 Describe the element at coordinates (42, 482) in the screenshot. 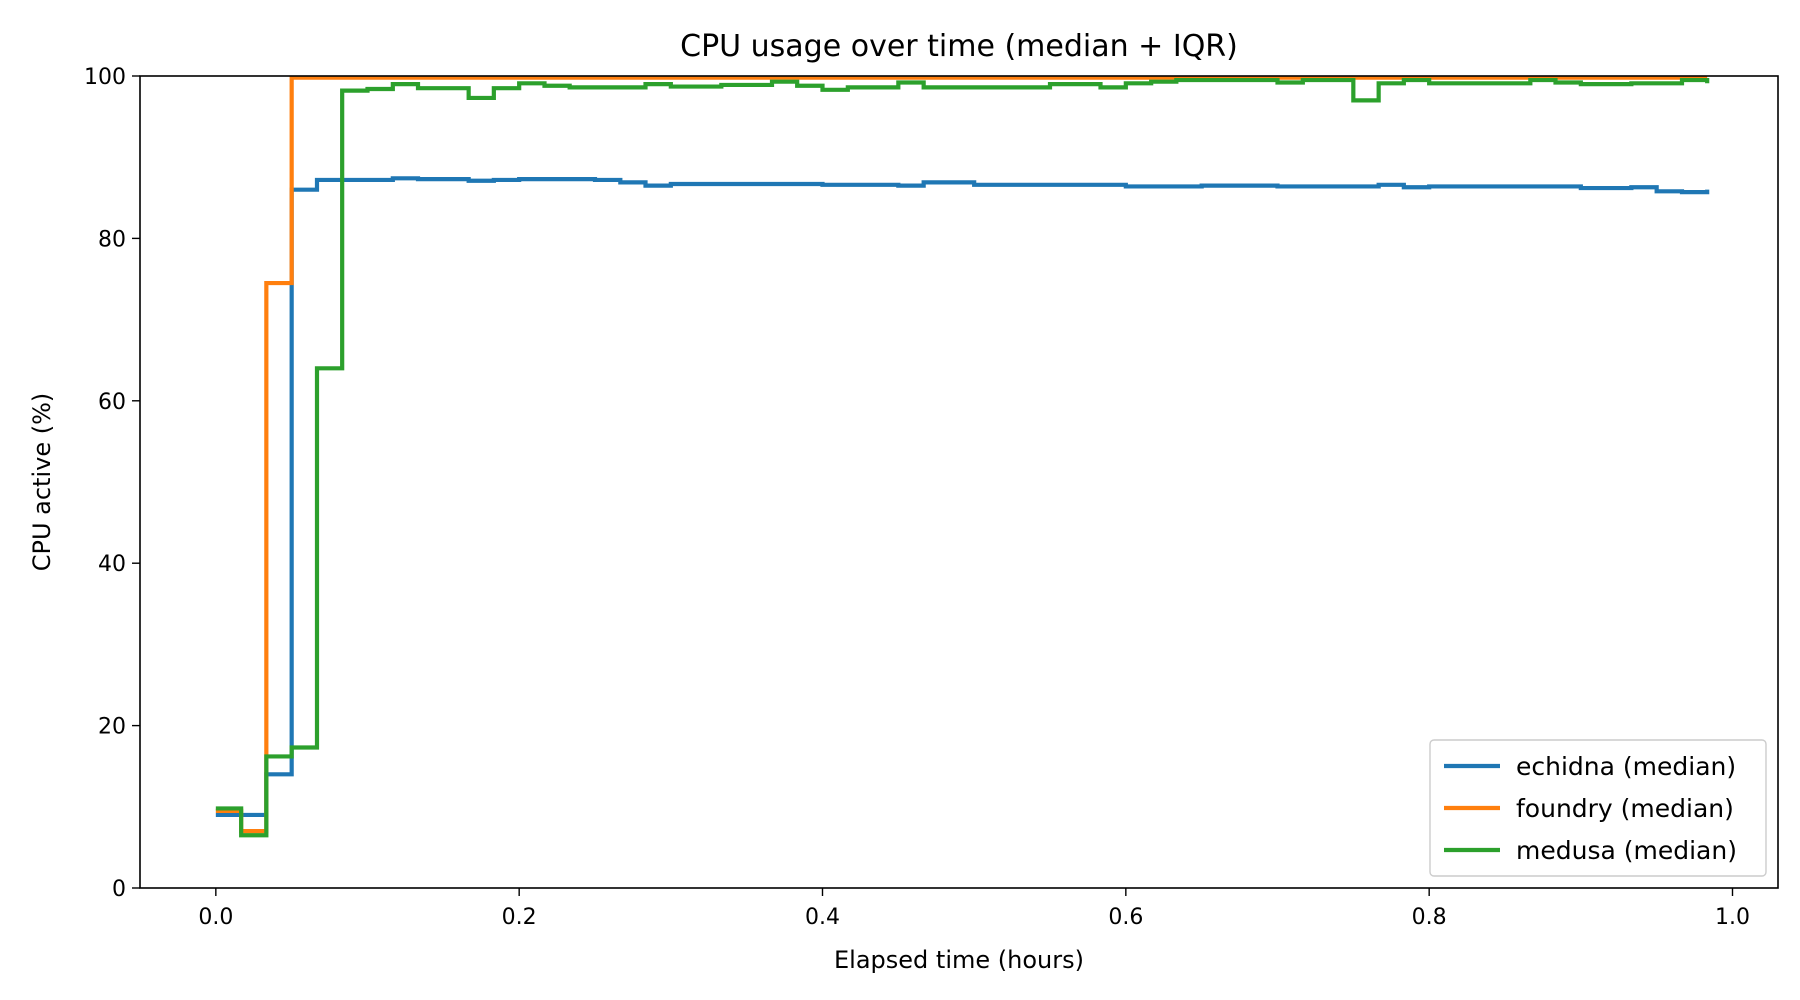

I see `y-axis-label: CPU active (%)` at that location.